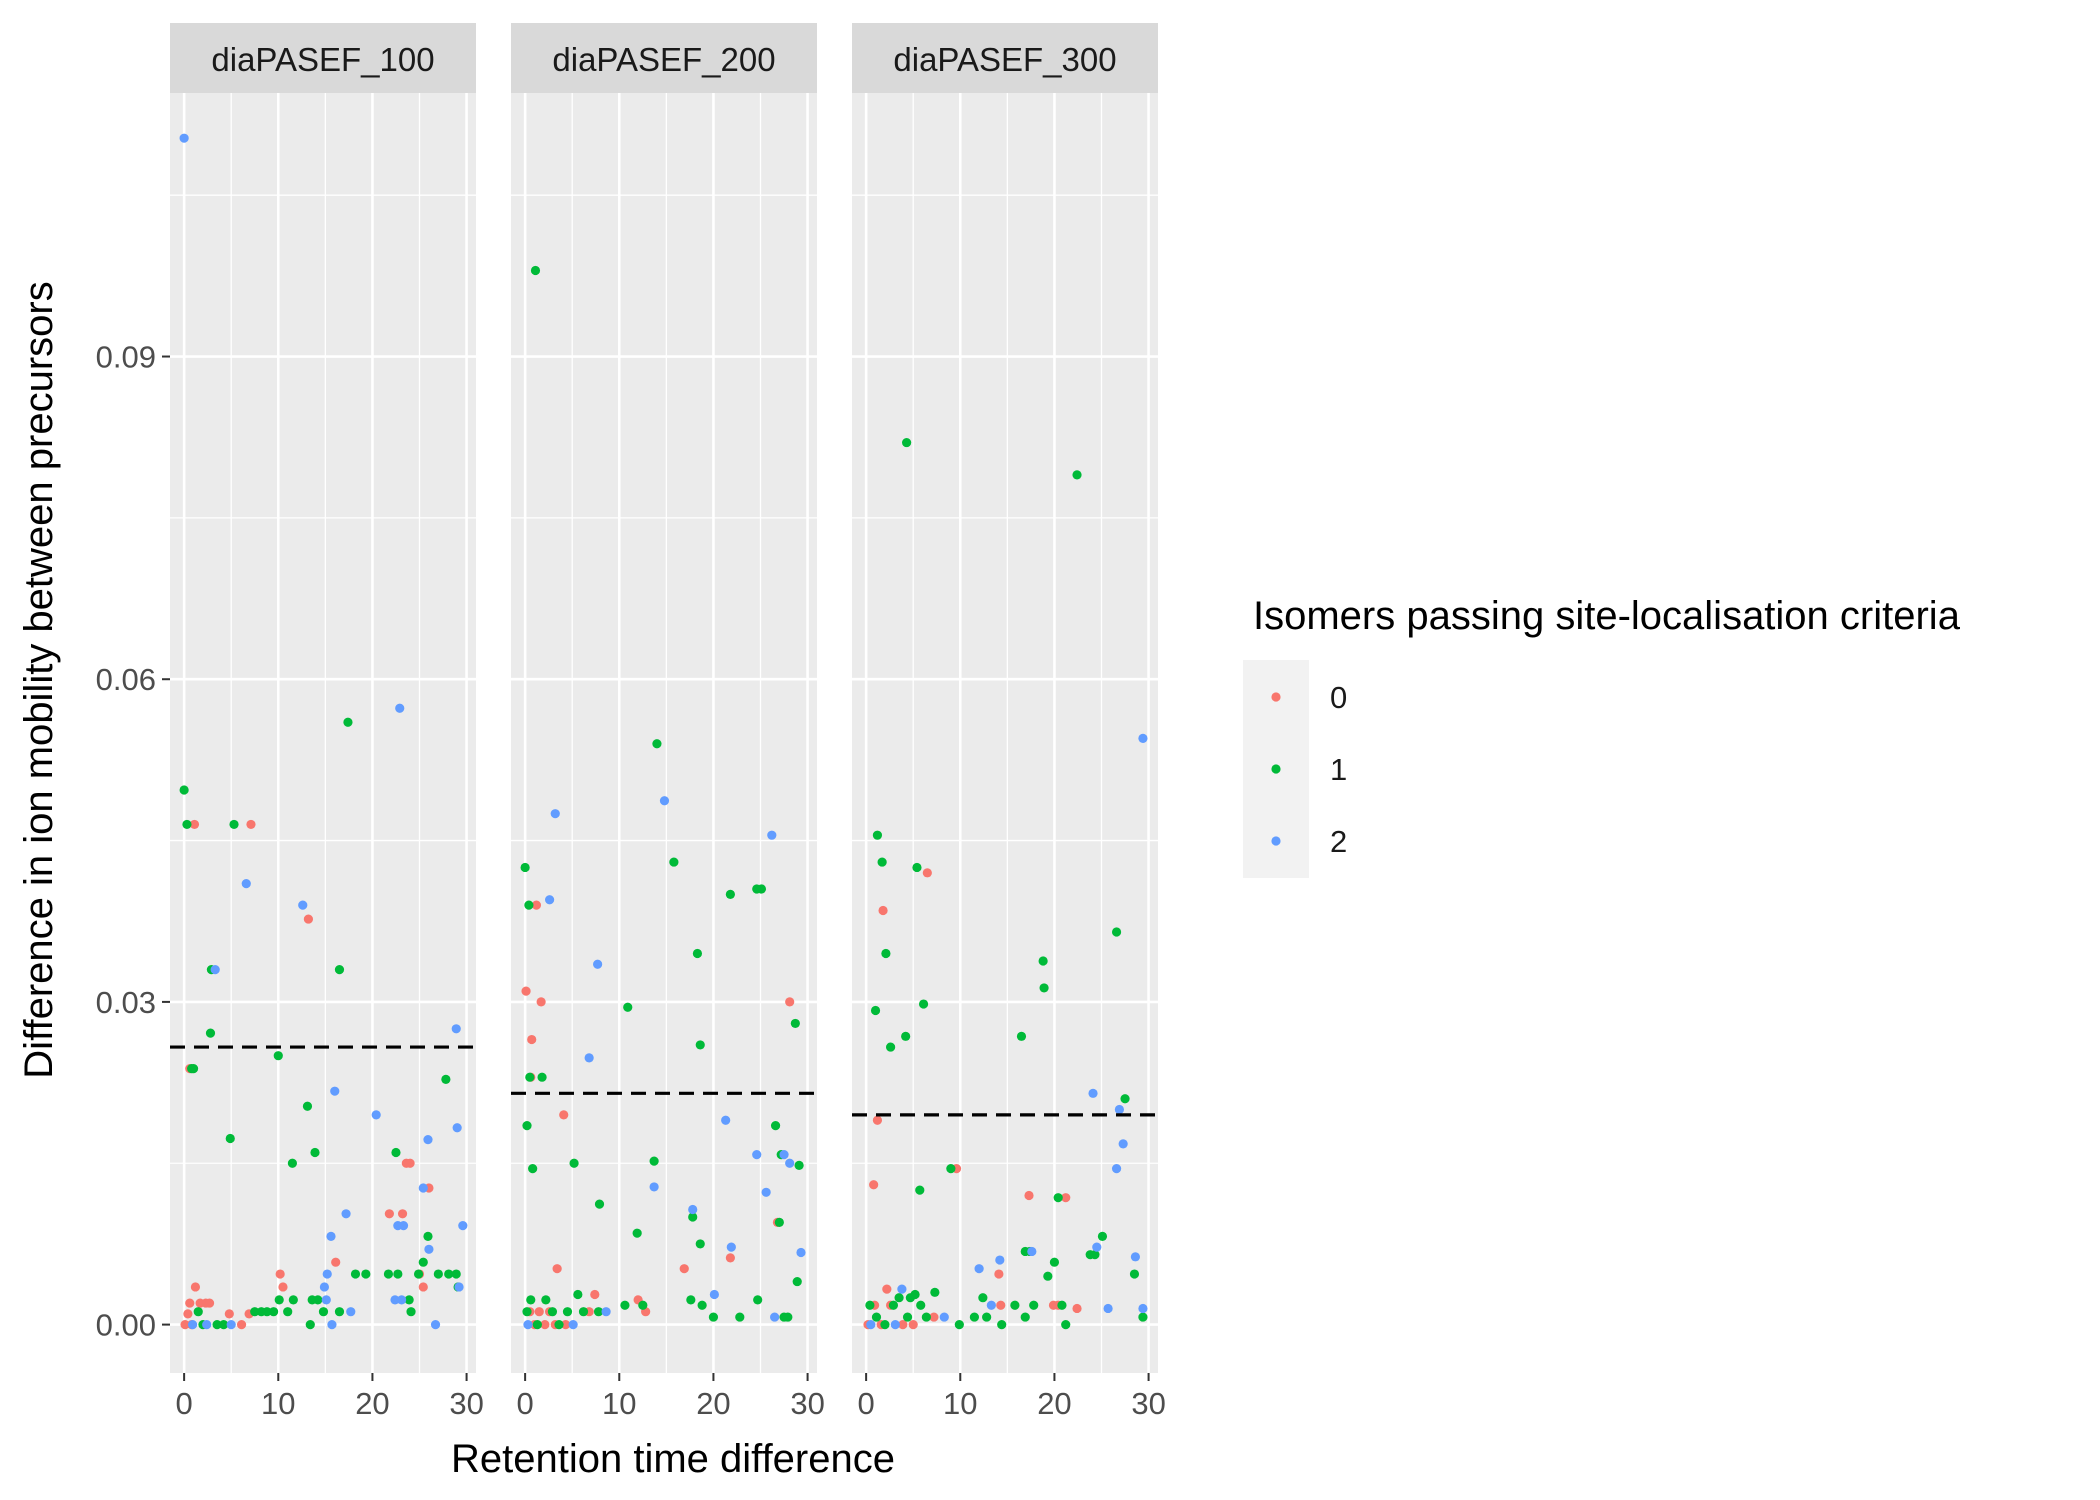  What do you see at coordinates (1309, 697) in the screenshot?
I see `legend-item-0: 0` at bounding box center [1309, 697].